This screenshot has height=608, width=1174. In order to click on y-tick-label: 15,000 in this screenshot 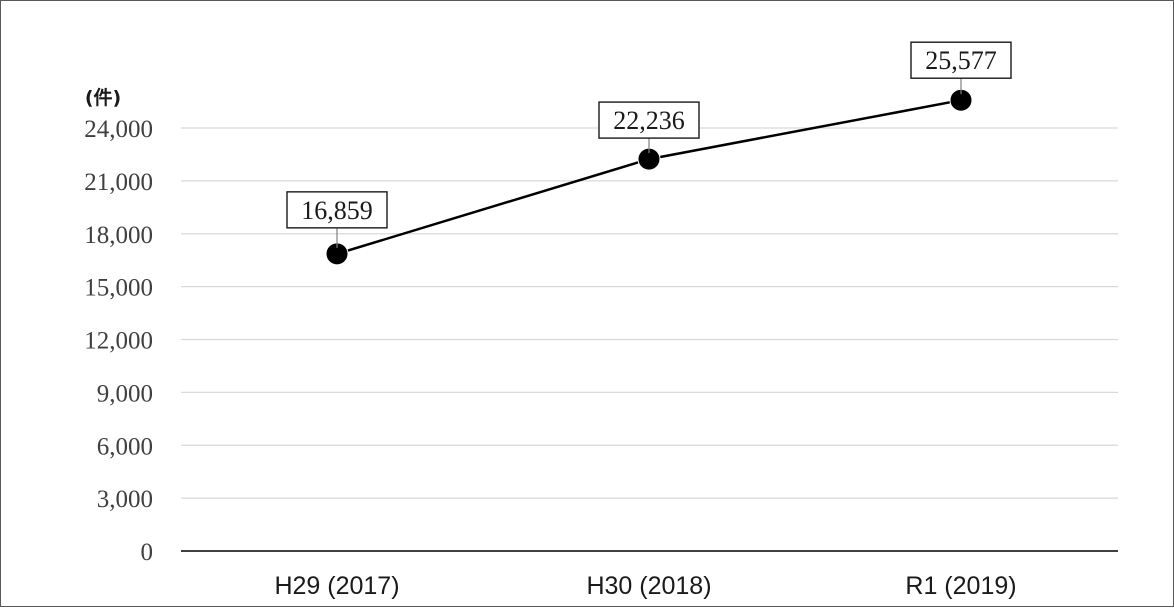, I will do `click(118, 288)`.